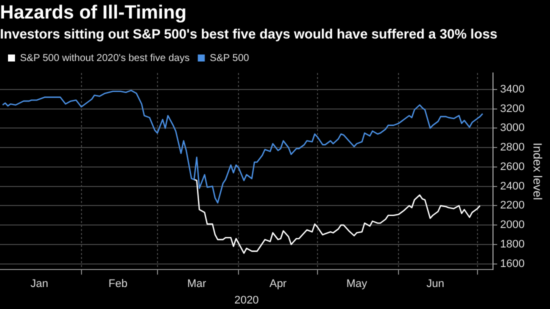 The image size is (550, 309). Describe the element at coordinates (512, 264) in the screenshot. I see `y-tick-label: 1600` at that location.